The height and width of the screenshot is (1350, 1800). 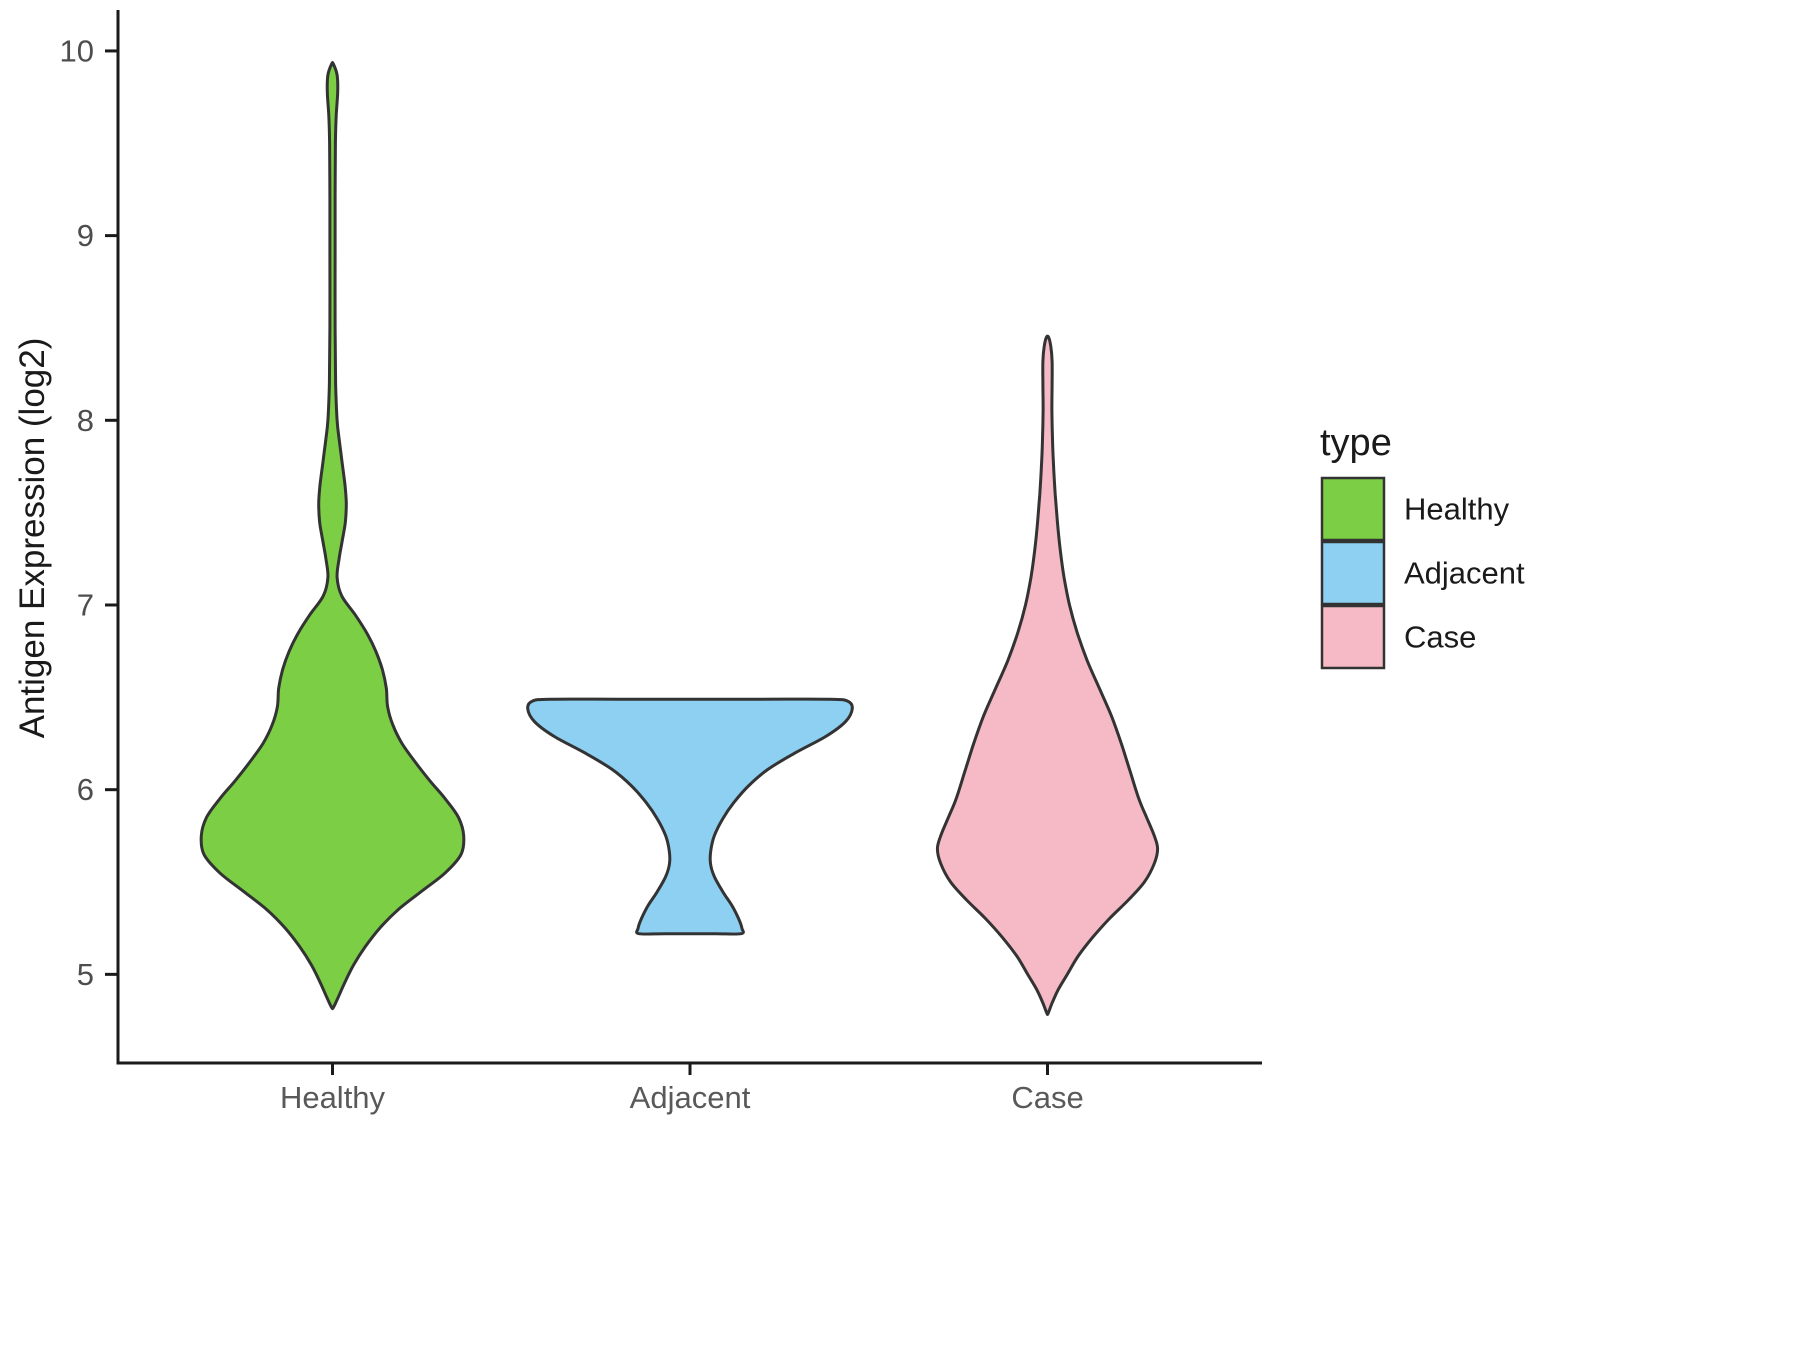 What do you see at coordinates (1353, 573) in the screenshot?
I see `legend-key-adjacent` at bounding box center [1353, 573].